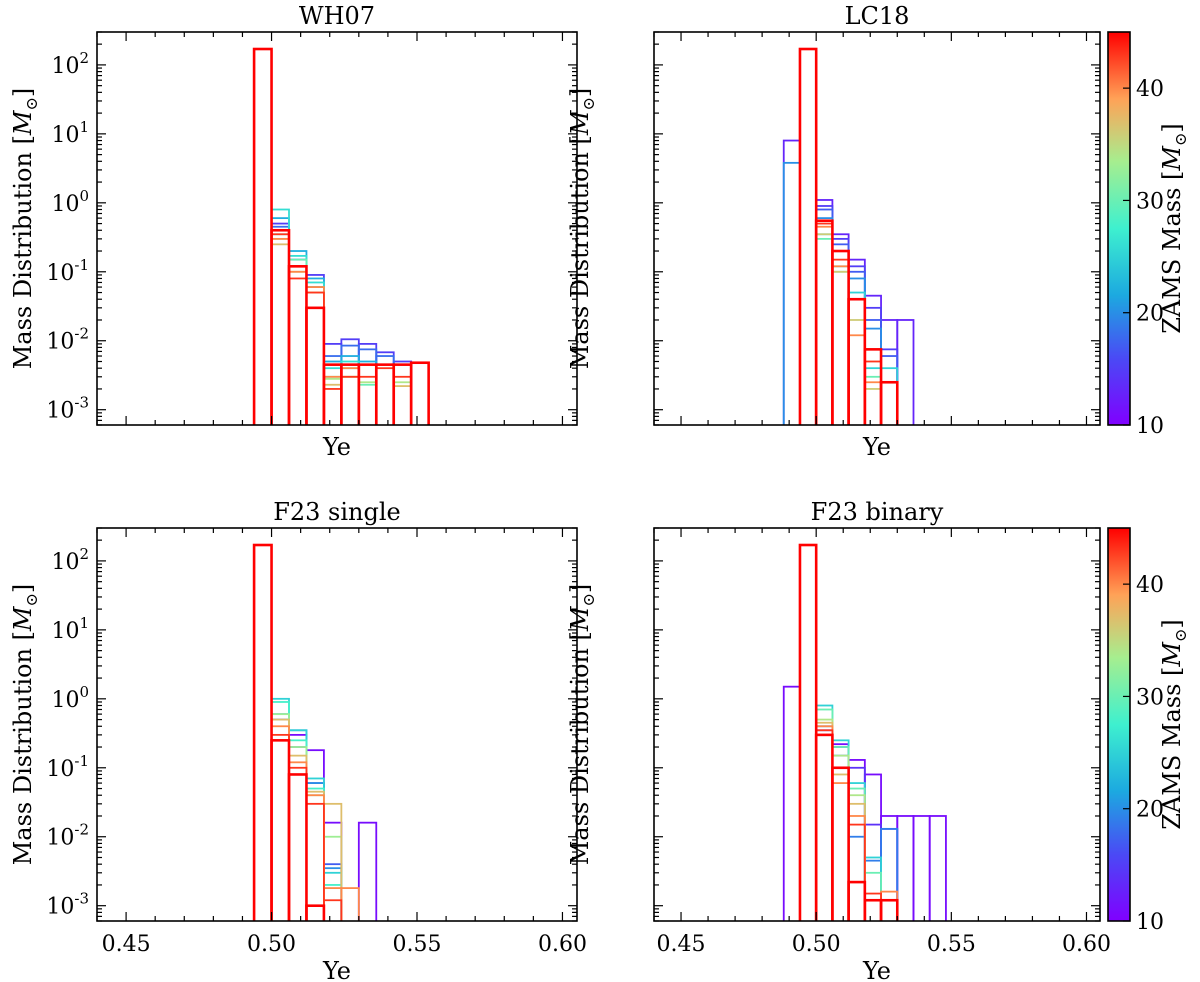 The width and height of the screenshot is (1200, 982). I want to click on y-tick-label: 10⁻², so click(67, 340).